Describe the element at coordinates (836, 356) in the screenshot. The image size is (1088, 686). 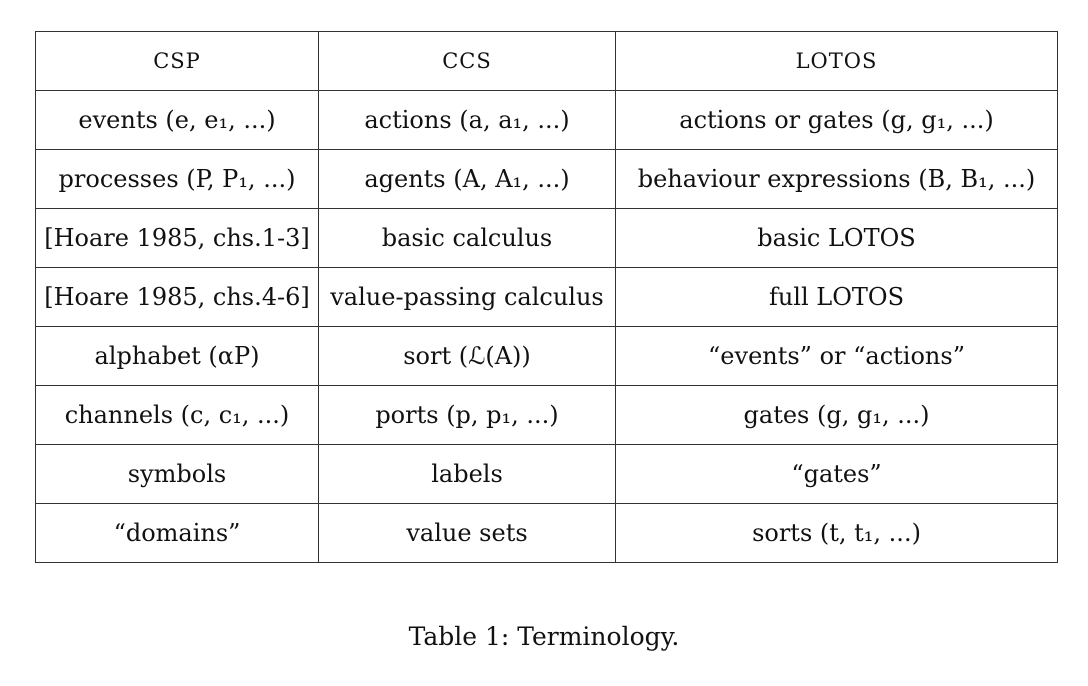
I see `table-cell-lotos: “events” or “actions”` at that location.